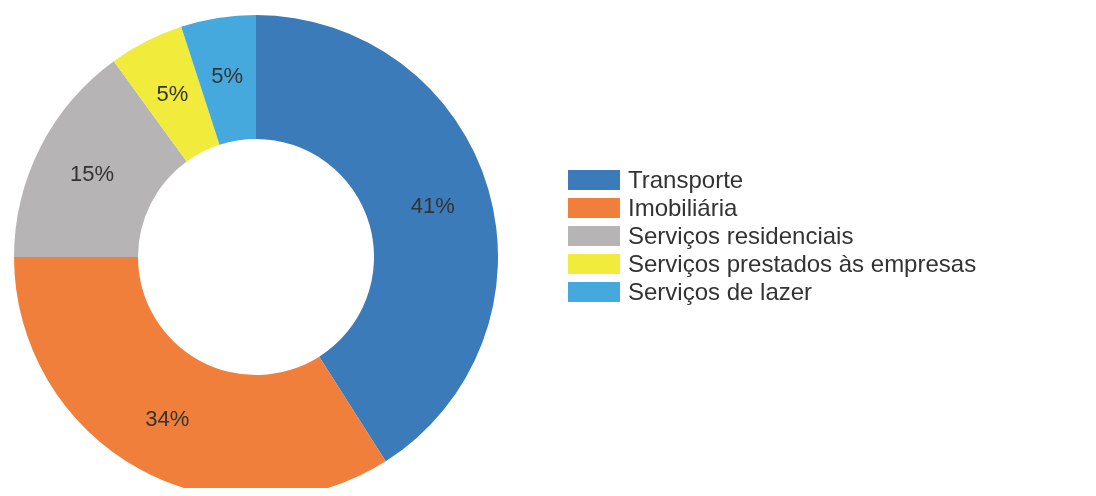 The image size is (1096, 496). What do you see at coordinates (432, 206) in the screenshot?
I see `data-label: 41%` at bounding box center [432, 206].